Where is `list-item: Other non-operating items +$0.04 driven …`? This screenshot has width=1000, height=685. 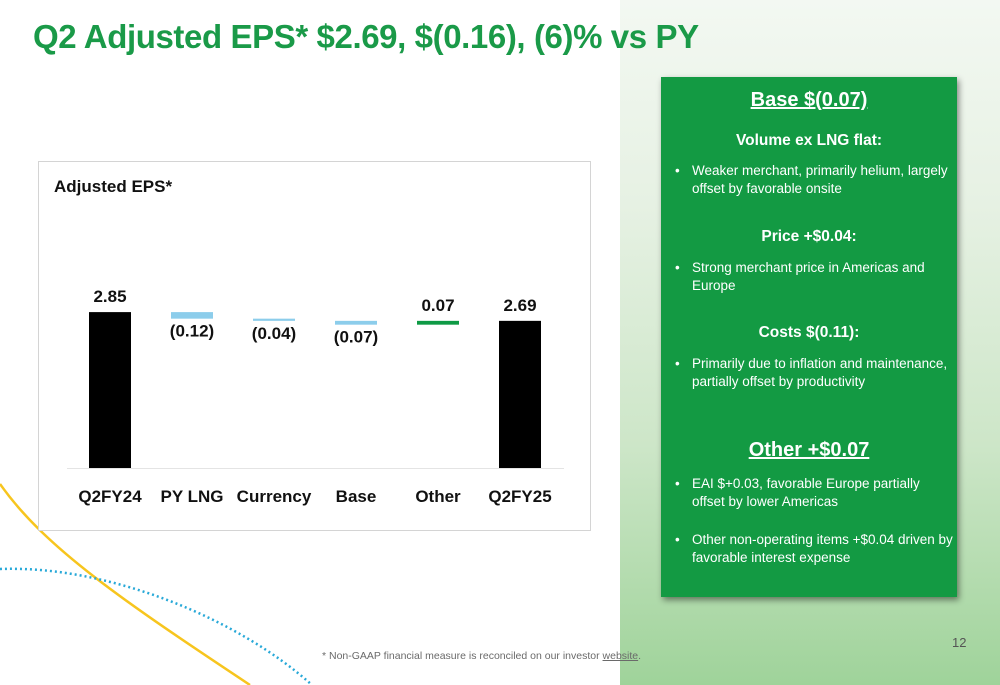 list-item: Other non-operating items +$0.04 driven … is located at coordinates (814, 549).